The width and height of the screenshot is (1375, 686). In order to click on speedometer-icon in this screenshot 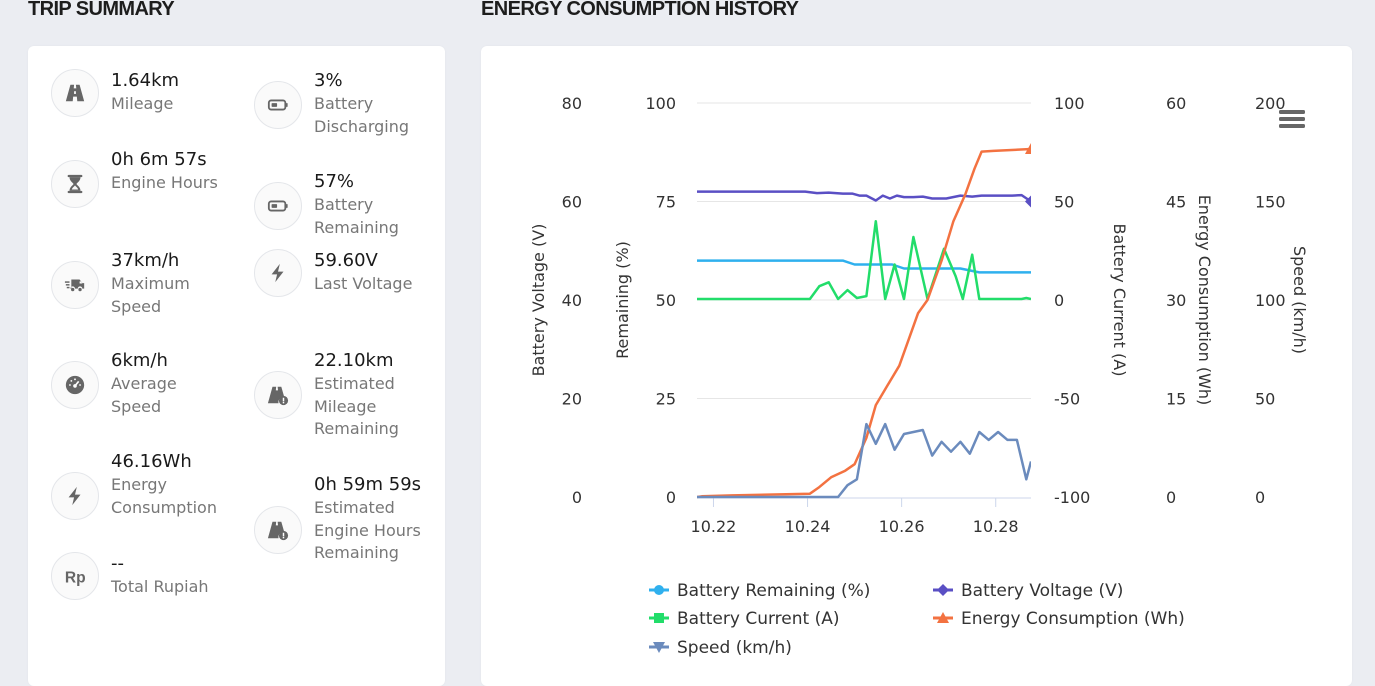, I will do `click(75, 385)`.